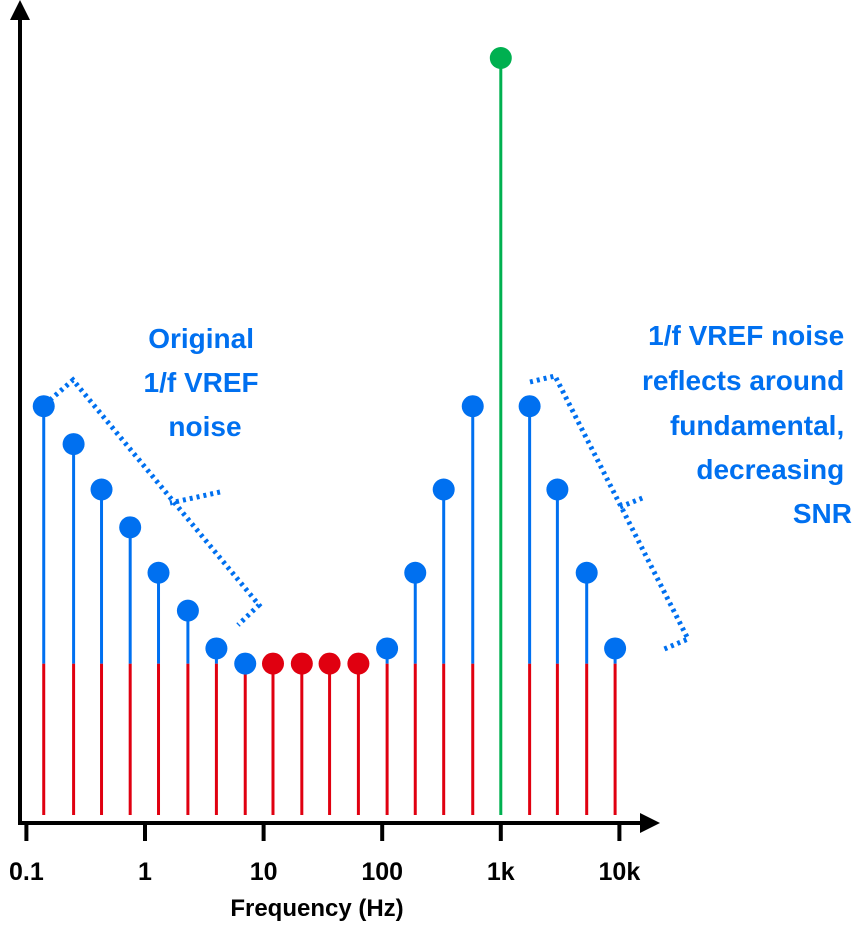 This screenshot has height=935, width=858. What do you see at coordinates (155, 501) in the screenshot?
I see `left-bracket` at bounding box center [155, 501].